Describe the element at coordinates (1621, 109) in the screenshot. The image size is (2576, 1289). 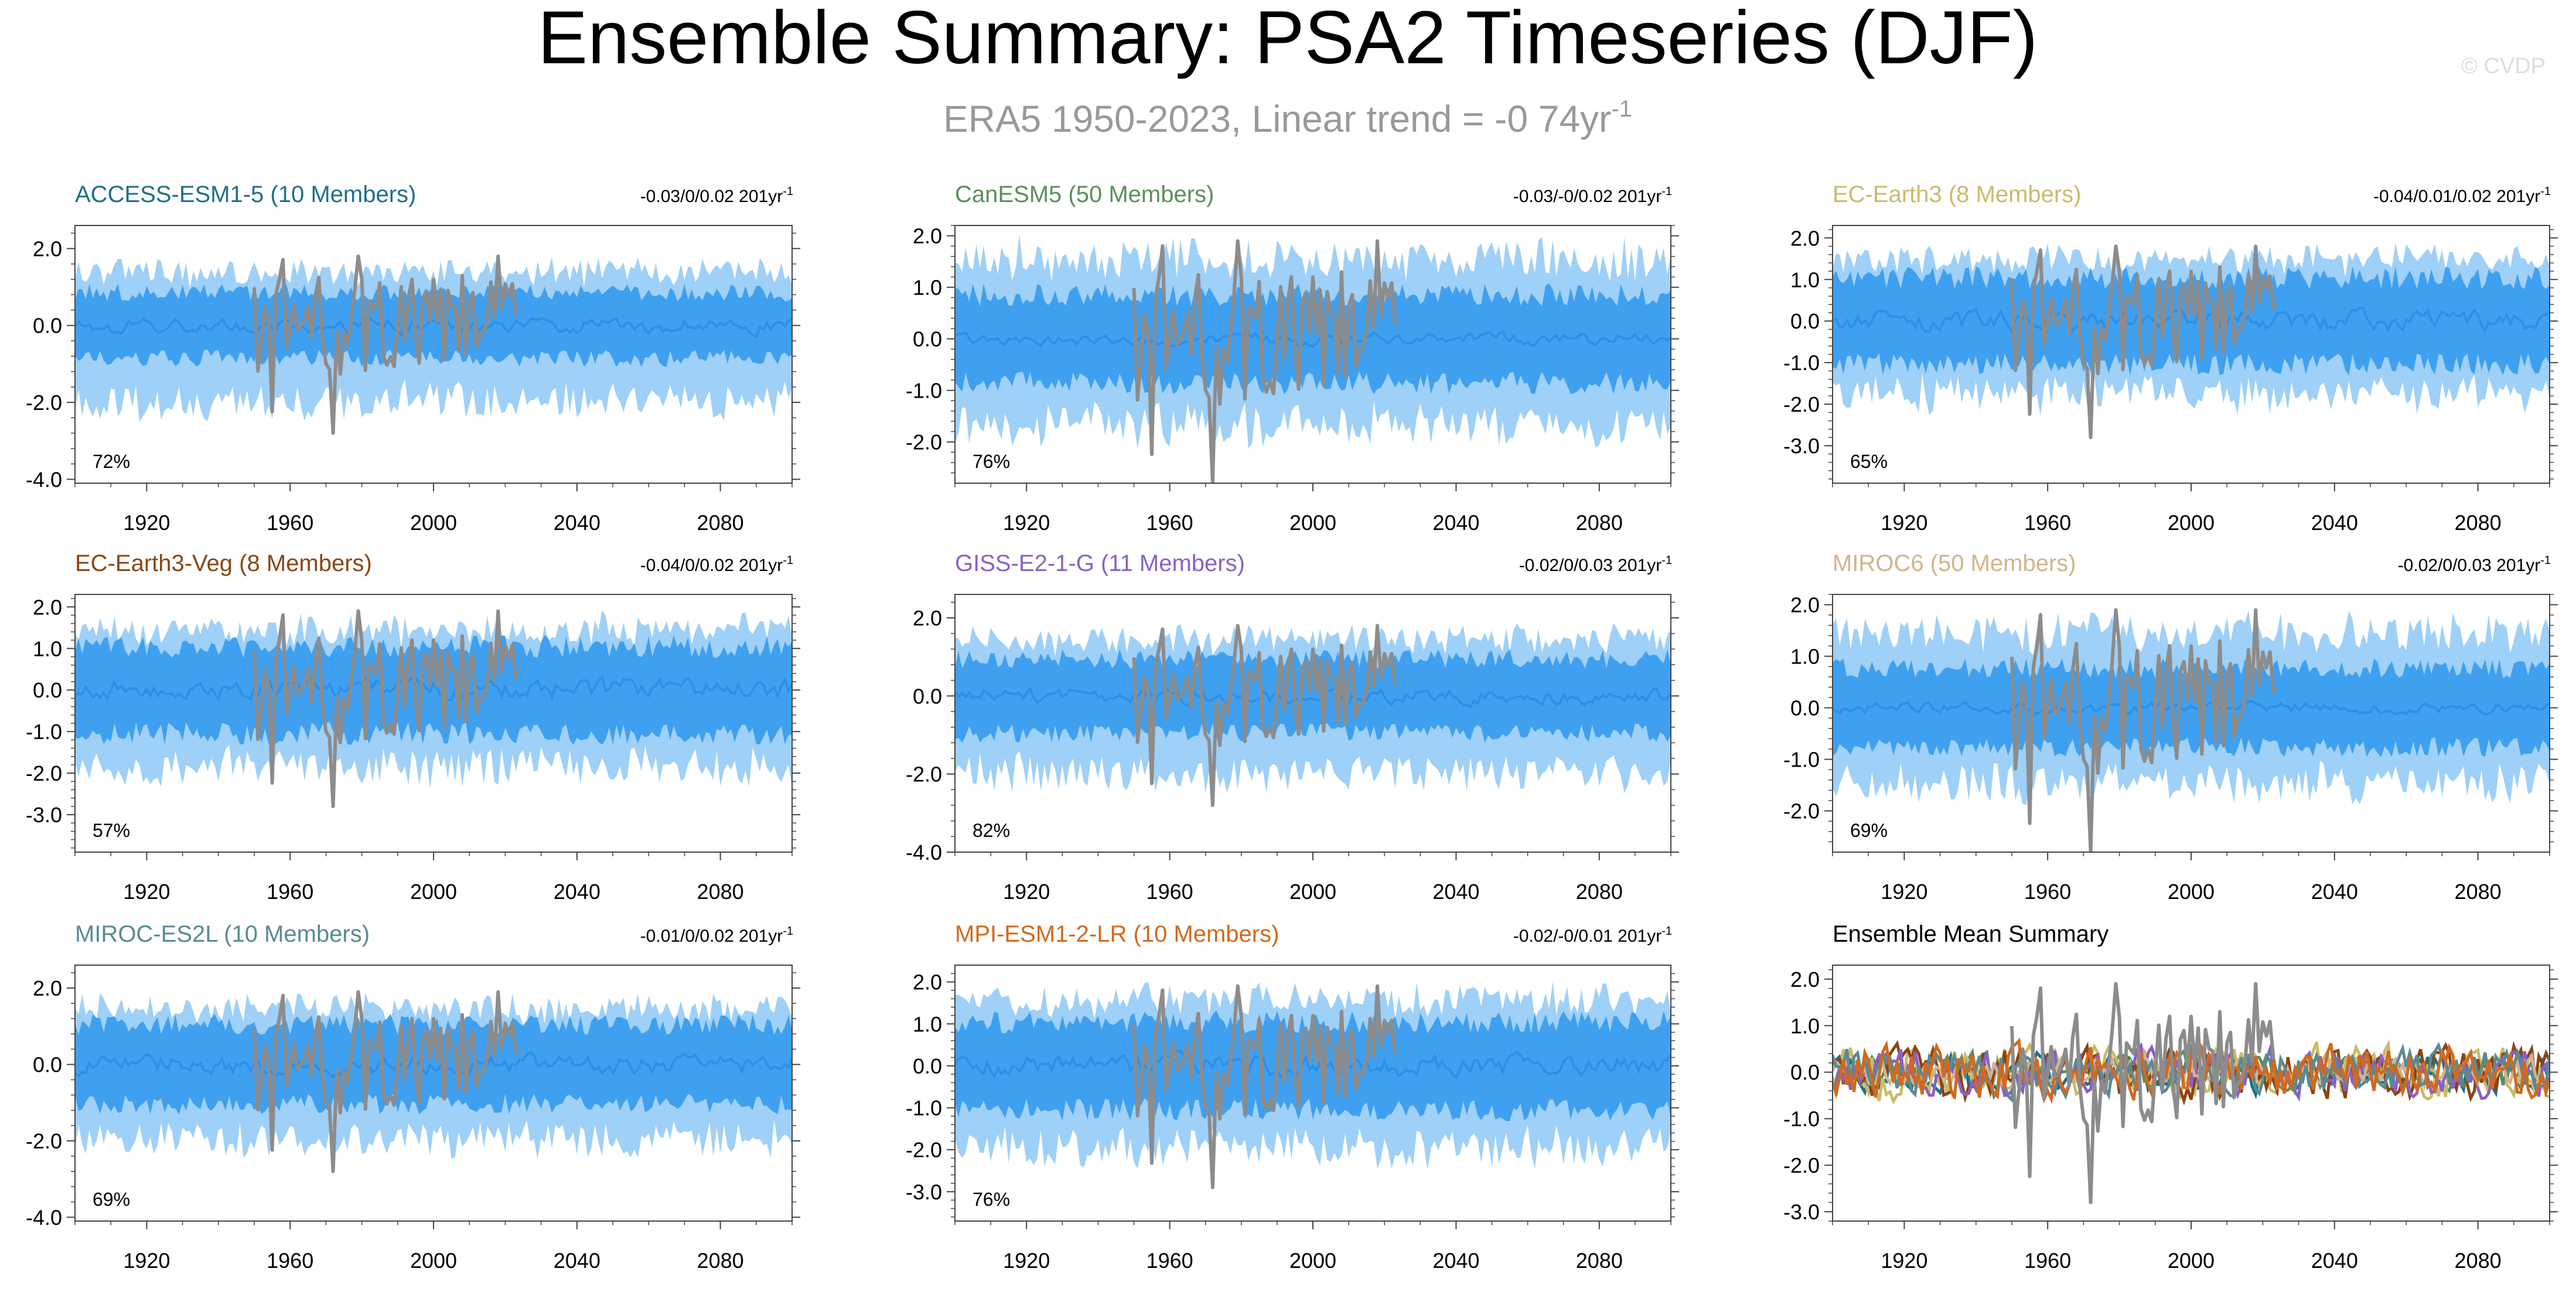
I see `subtitle-superscript: -1` at that location.